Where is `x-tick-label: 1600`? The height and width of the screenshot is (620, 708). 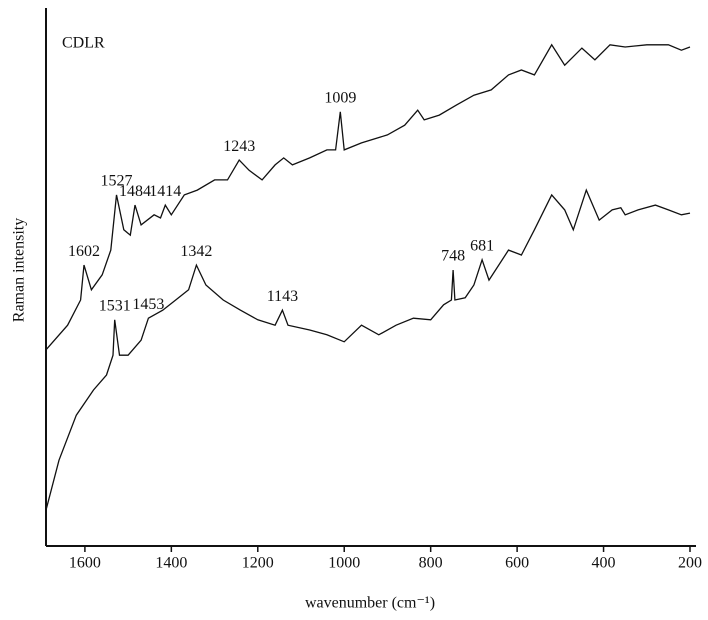
x-tick-label: 1600 is located at coordinates (85, 563).